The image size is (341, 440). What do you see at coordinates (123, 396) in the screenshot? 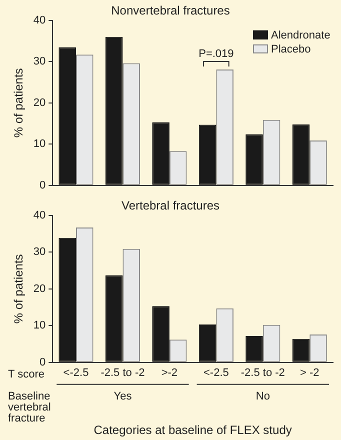
I see `text: Yes` at bounding box center [123, 396].